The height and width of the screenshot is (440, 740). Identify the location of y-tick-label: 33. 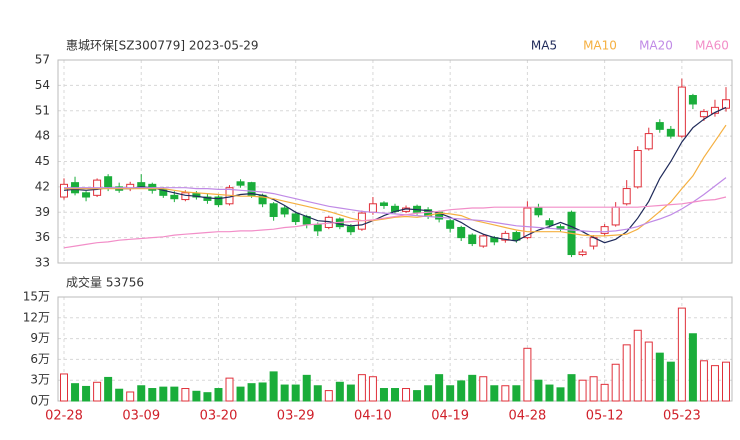
(42, 263).